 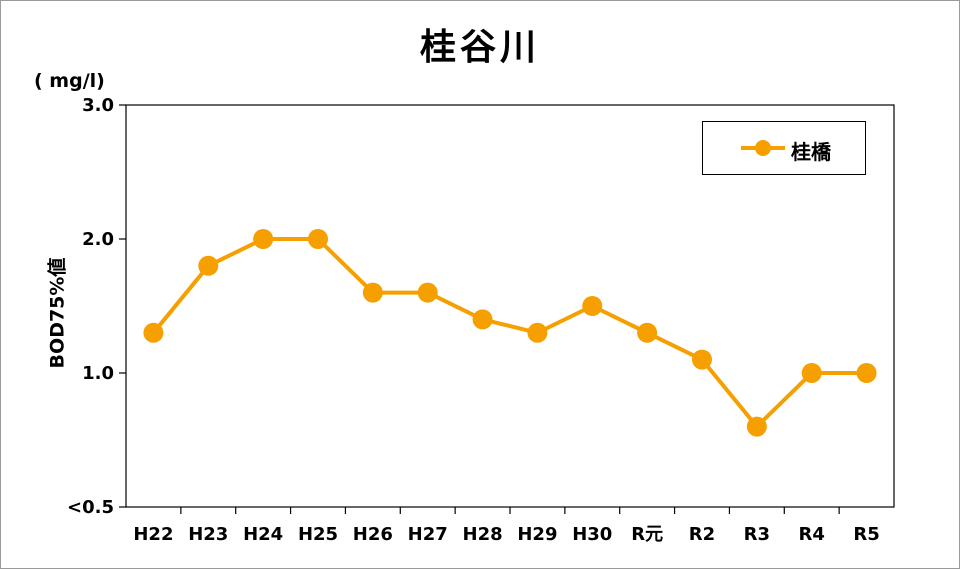 What do you see at coordinates (647, 534) in the screenshot?
I see `x-tick-label: R元` at bounding box center [647, 534].